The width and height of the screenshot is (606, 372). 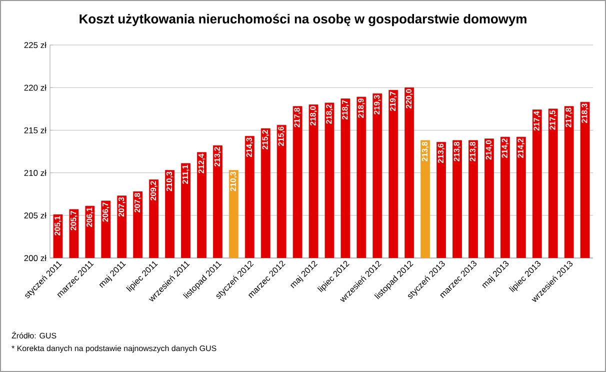 I want to click on y-tick-label: 210 zł, so click(x=35, y=173).